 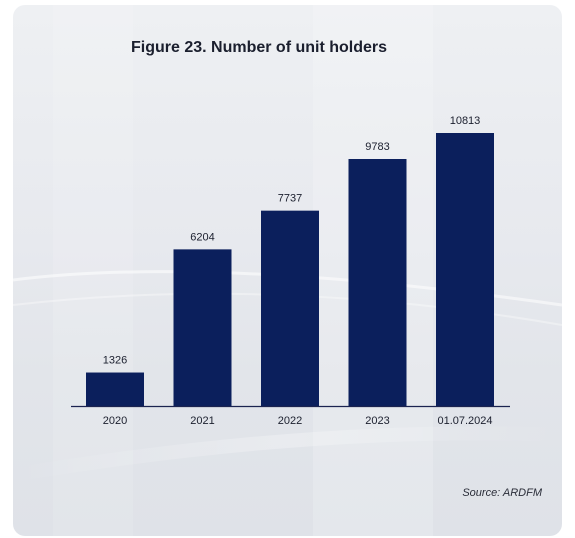 What do you see at coordinates (202, 421) in the screenshot?
I see `x-tick-label: 2021` at bounding box center [202, 421].